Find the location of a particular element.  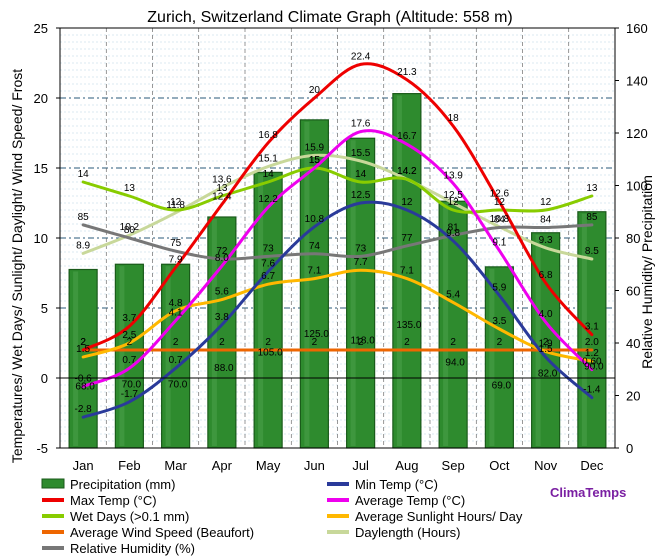

data-label: 12.2 is located at coordinates (268, 199).